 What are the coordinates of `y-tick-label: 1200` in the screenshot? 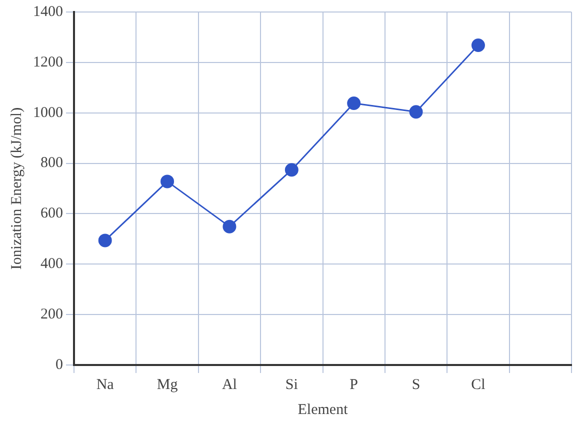 It's located at (48, 62).